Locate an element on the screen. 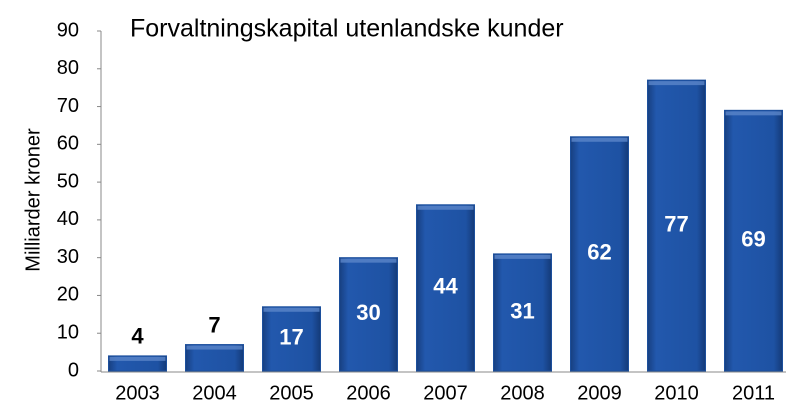 This screenshot has width=786, height=415. y-tick-label: 60 is located at coordinates (68, 144).